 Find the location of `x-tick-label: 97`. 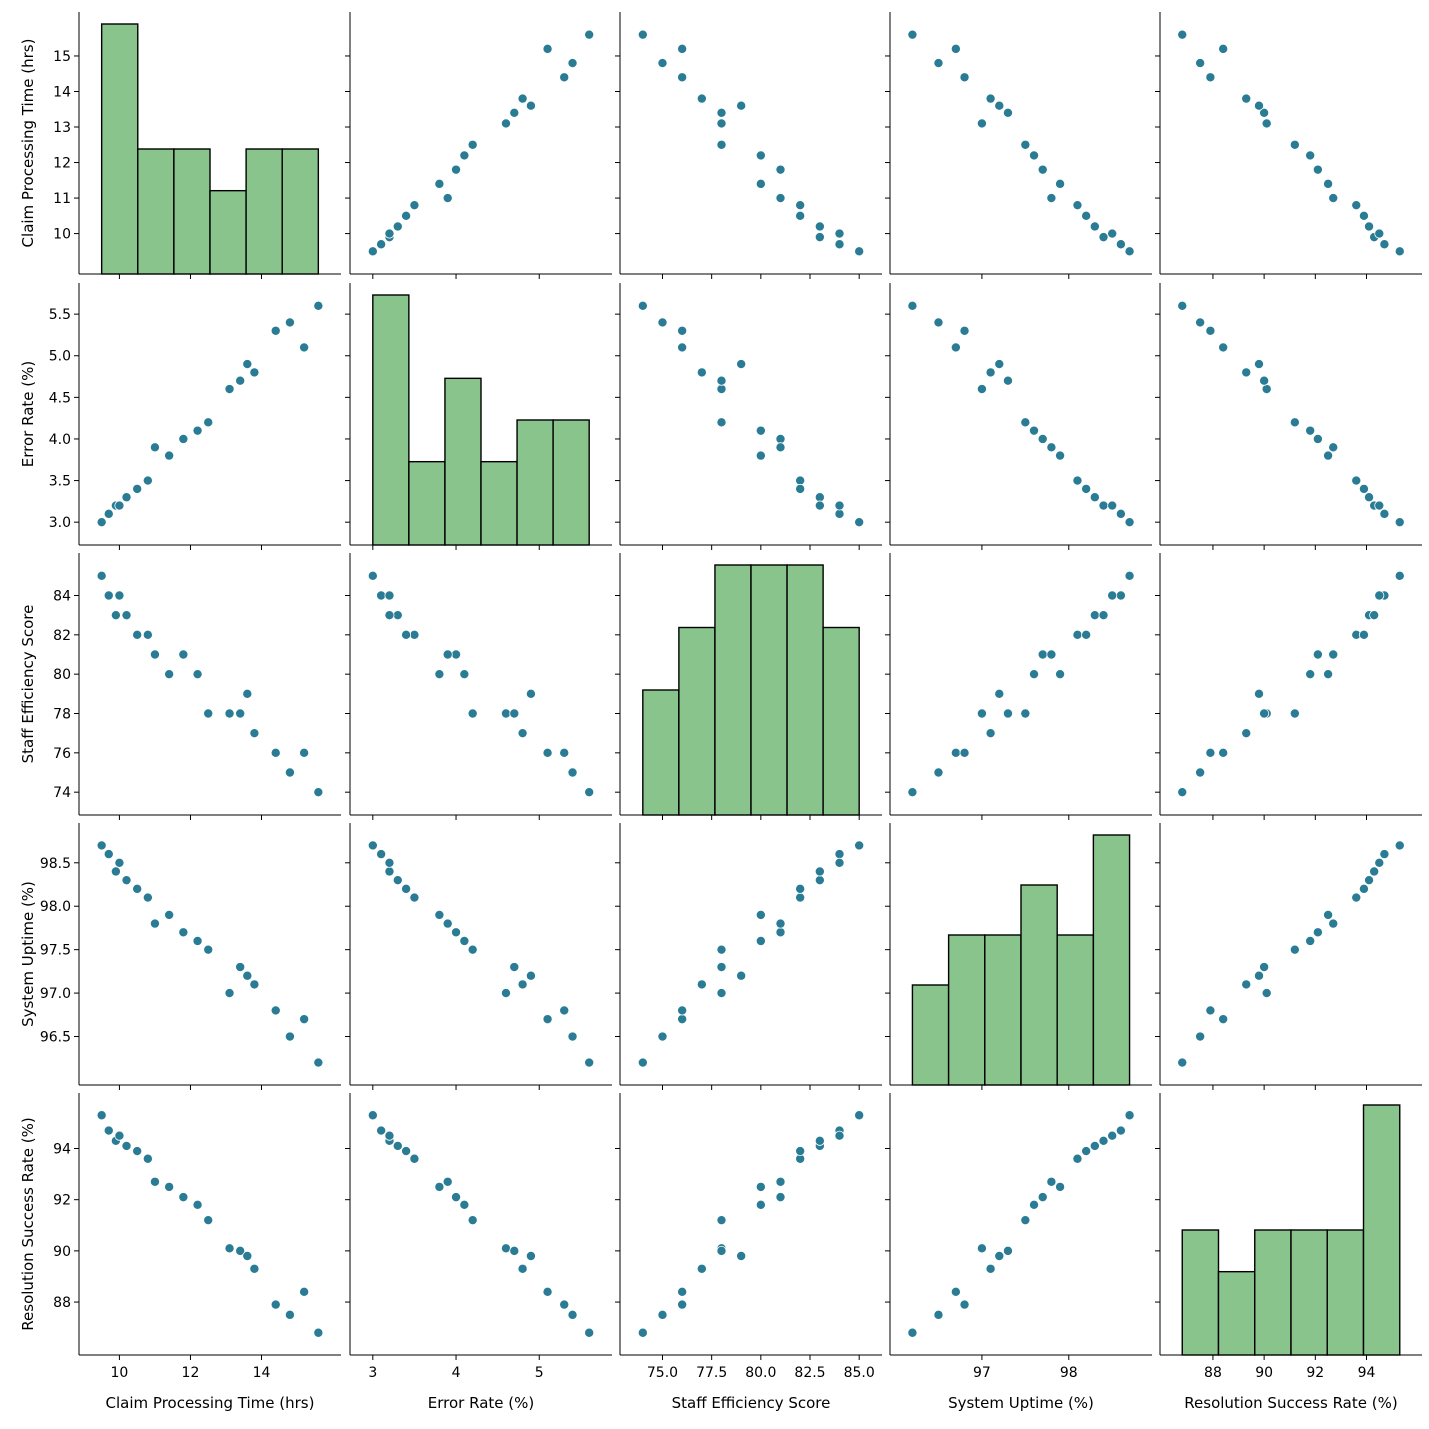

x-tick-label: 97 is located at coordinates (982, 1373).